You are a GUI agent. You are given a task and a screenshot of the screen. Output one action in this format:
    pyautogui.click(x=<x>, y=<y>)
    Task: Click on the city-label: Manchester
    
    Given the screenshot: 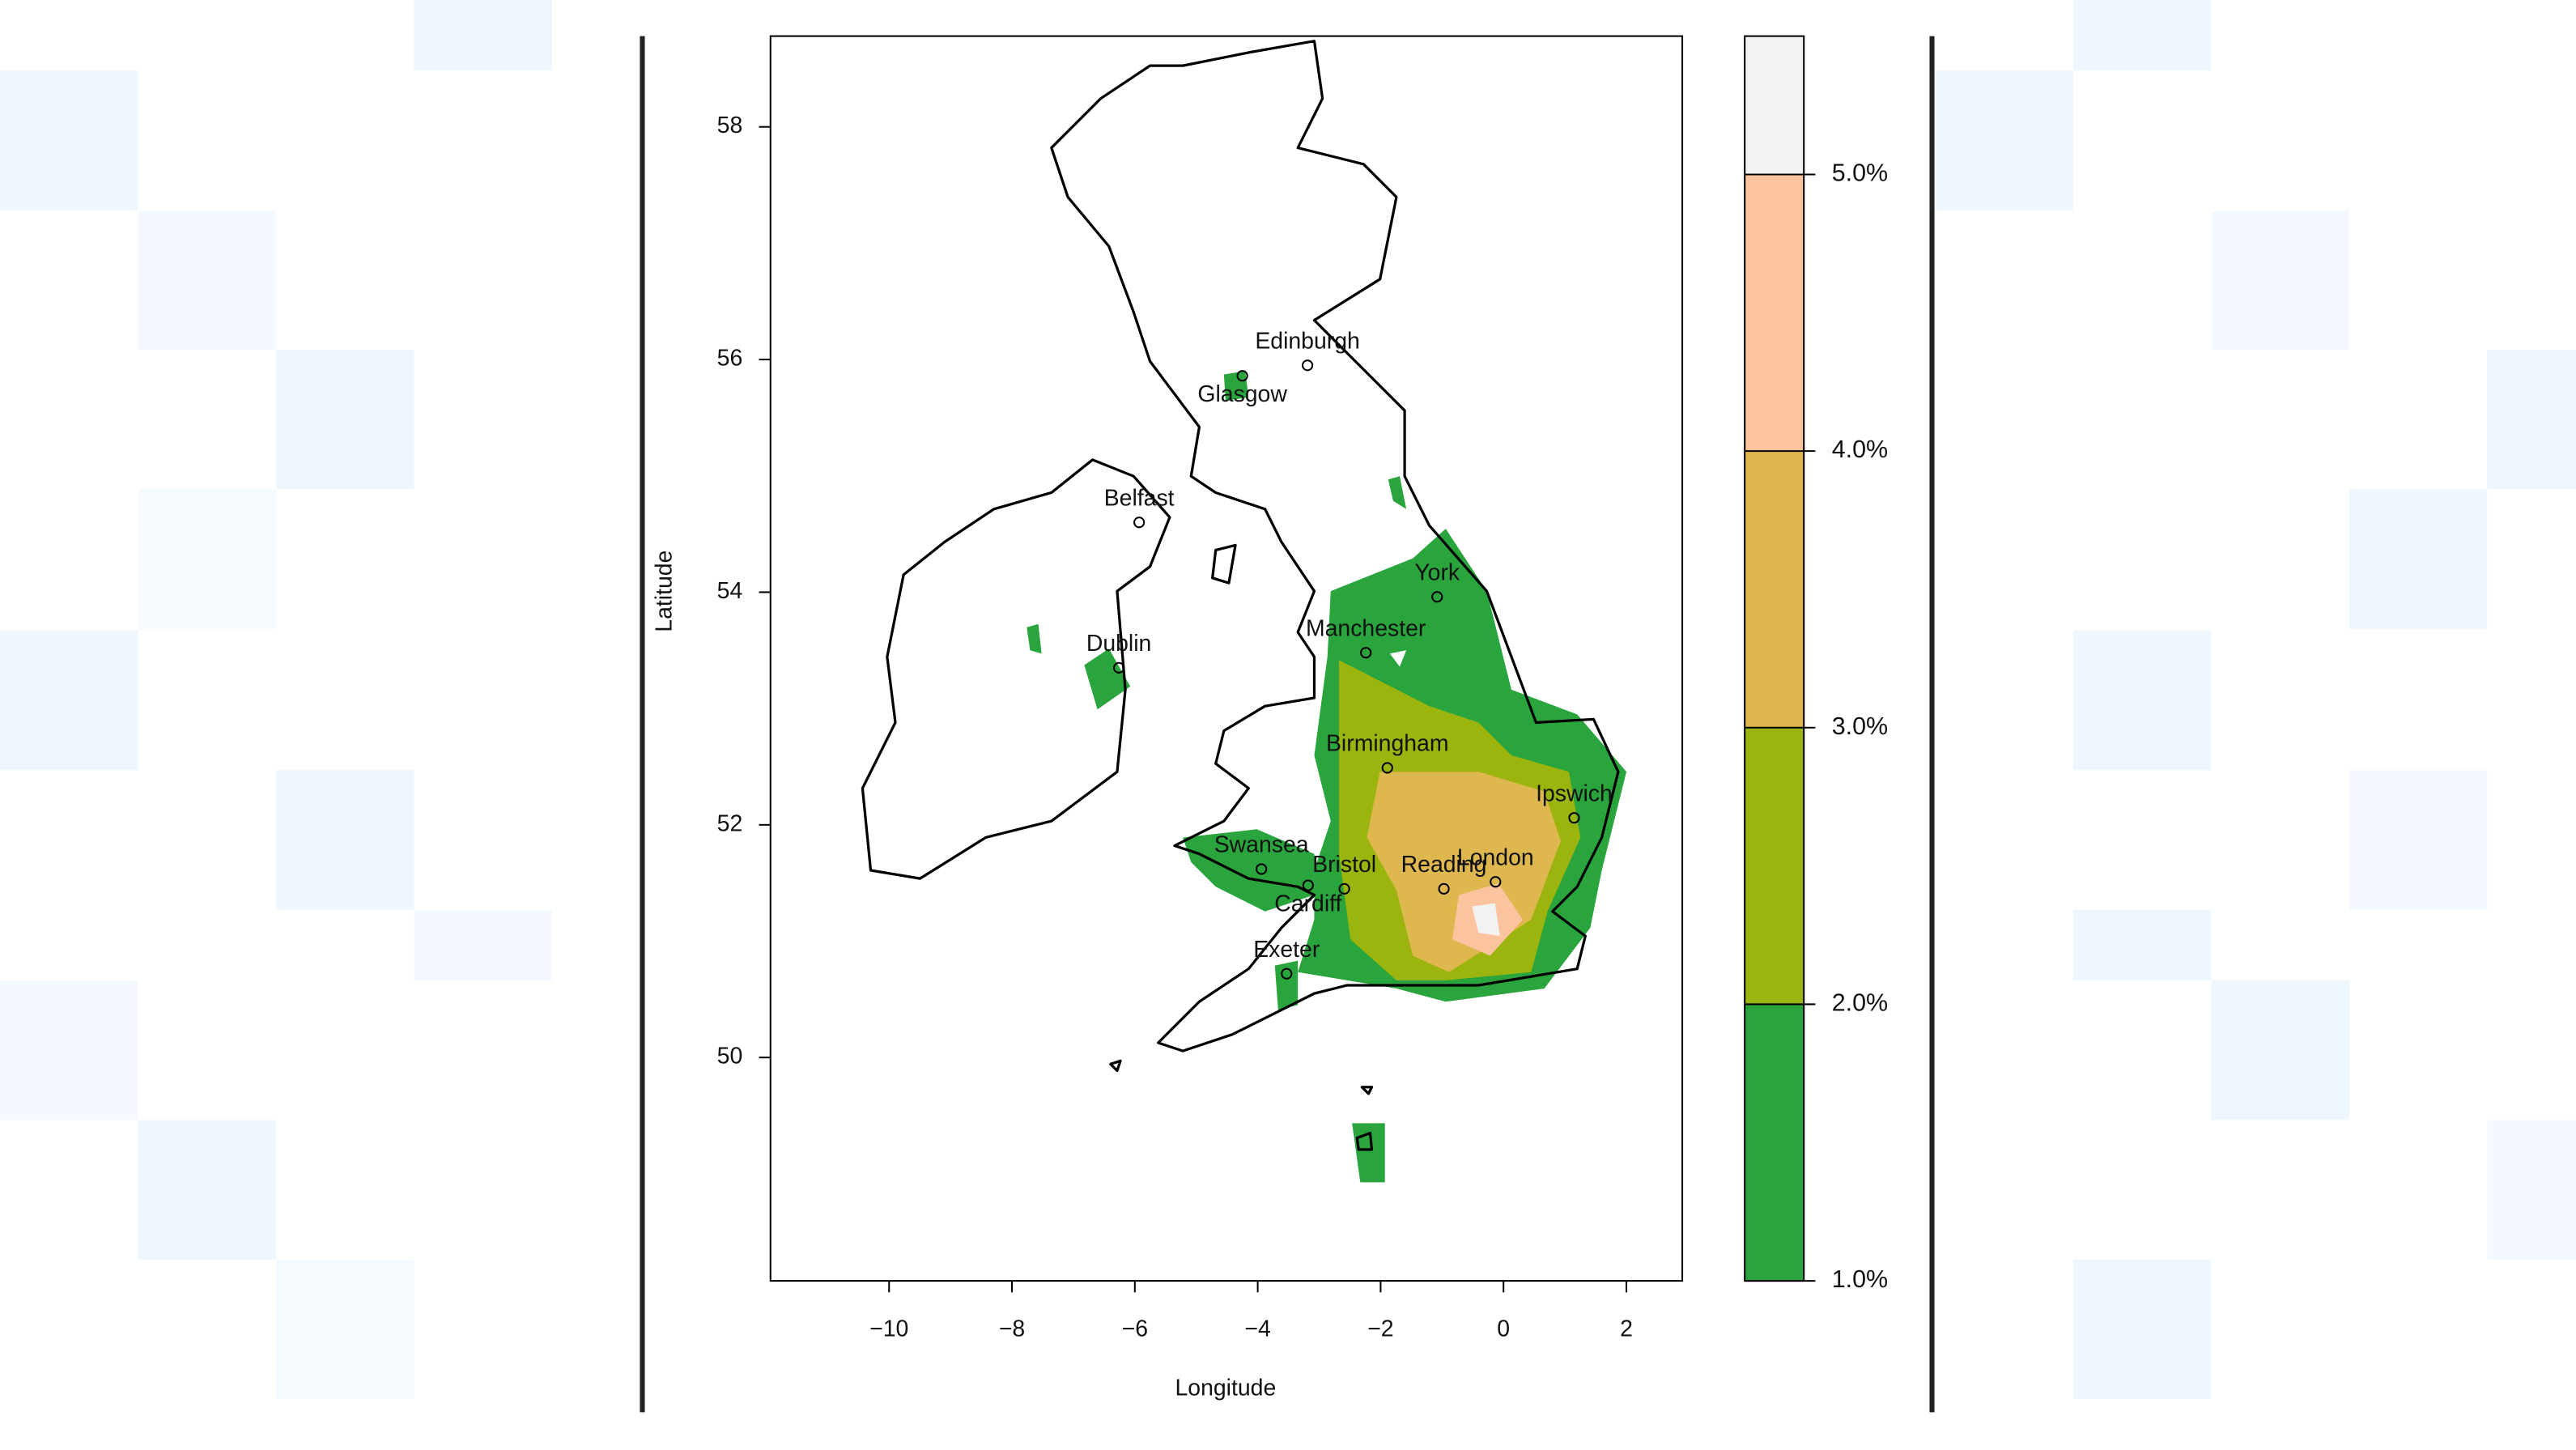 What is the action you would take?
    pyautogui.click(x=1366, y=628)
    